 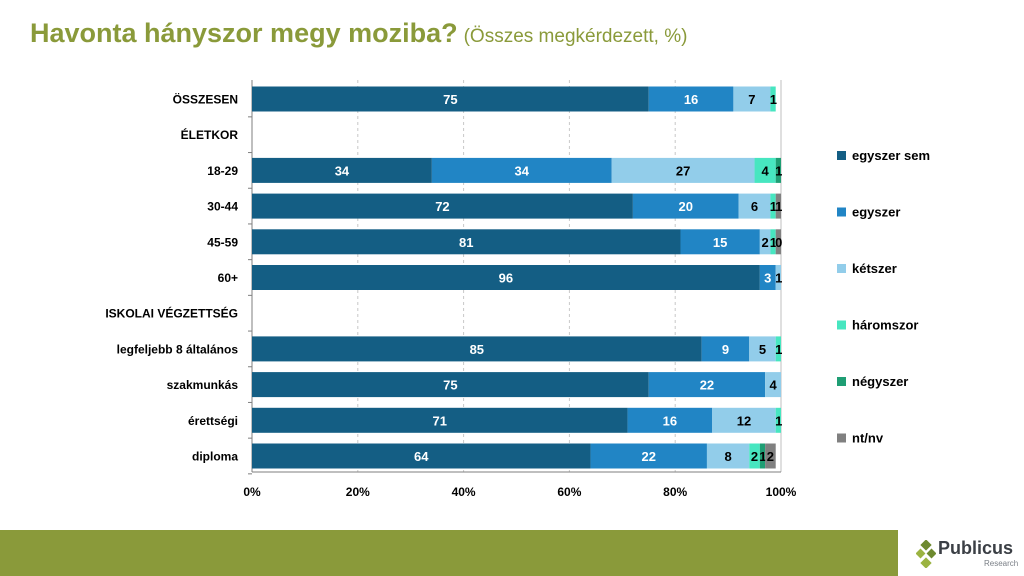 I want to click on logo-diamond-icon, so click(x=926, y=554).